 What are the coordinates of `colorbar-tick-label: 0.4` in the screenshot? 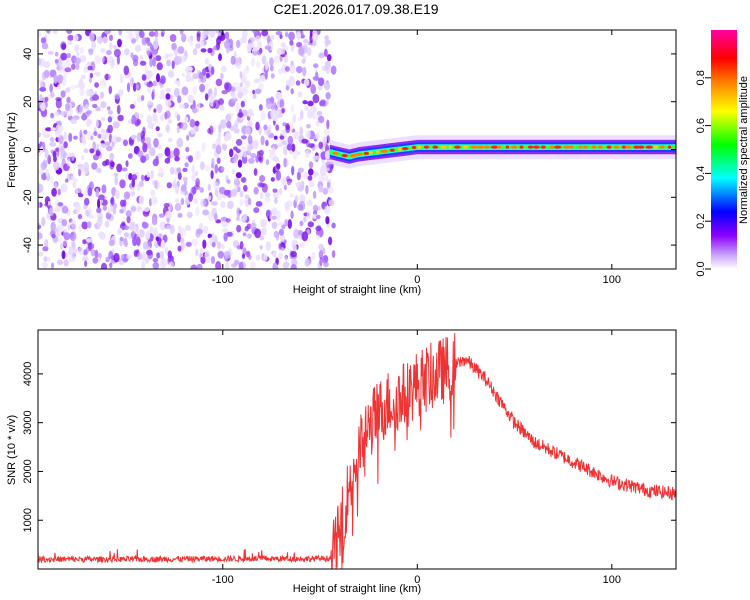 It's located at (701, 173).